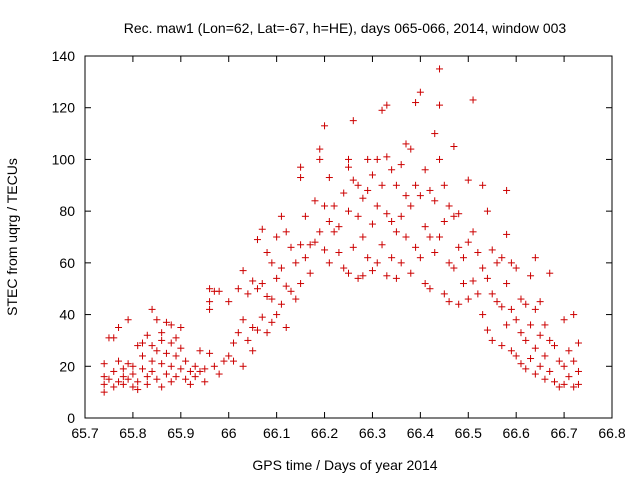 This screenshot has height=480, width=640. Describe the element at coordinates (611, 433) in the screenshot. I see `x-tick-label: 66.8` at that location.